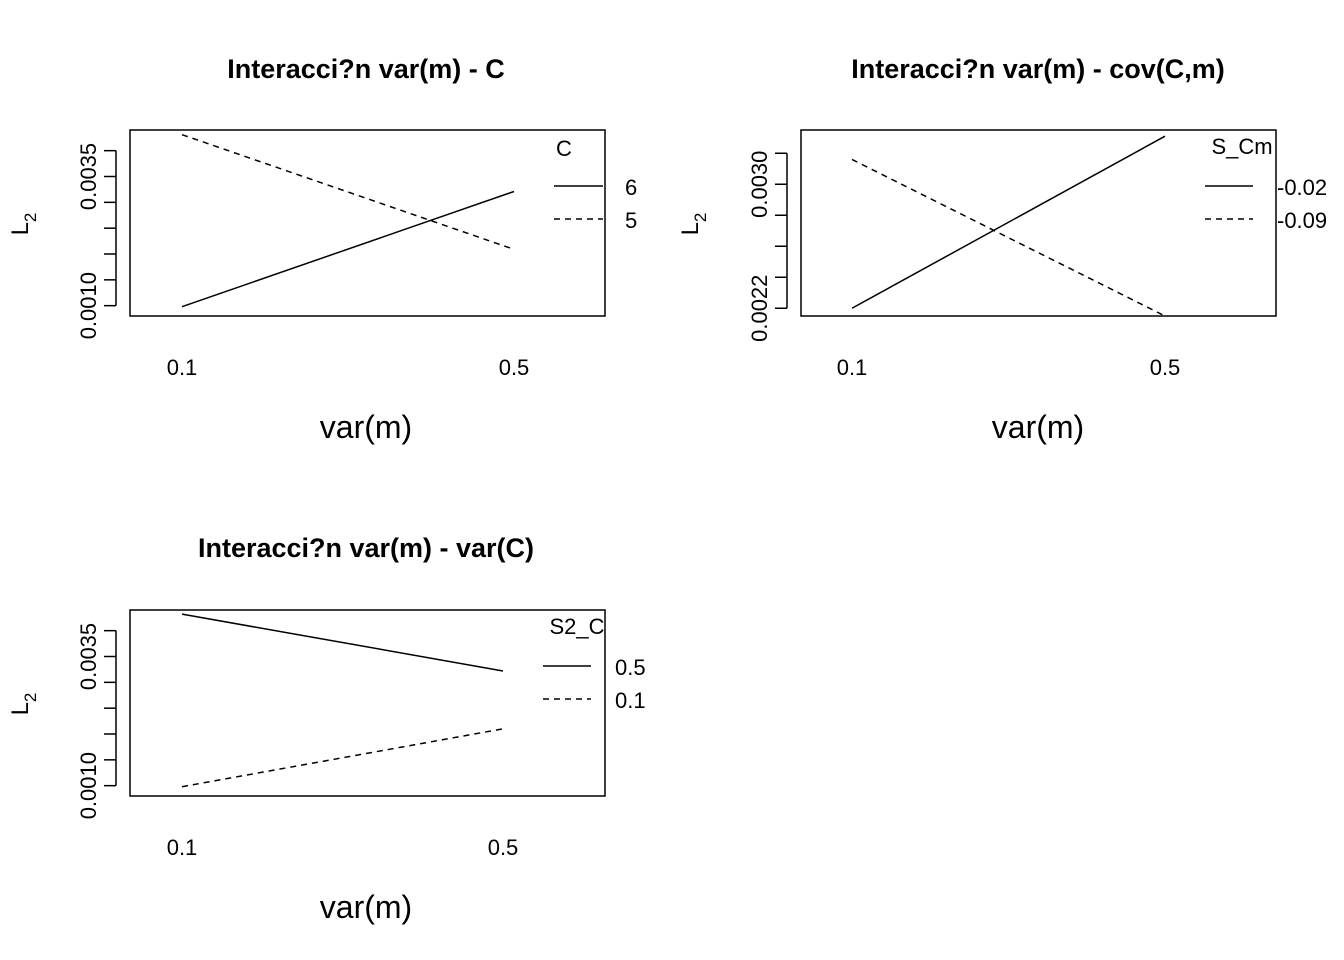 This screenshot has width=1344, height=960. I want to click on legend-entry-label: 0.5, so click(630, 667).